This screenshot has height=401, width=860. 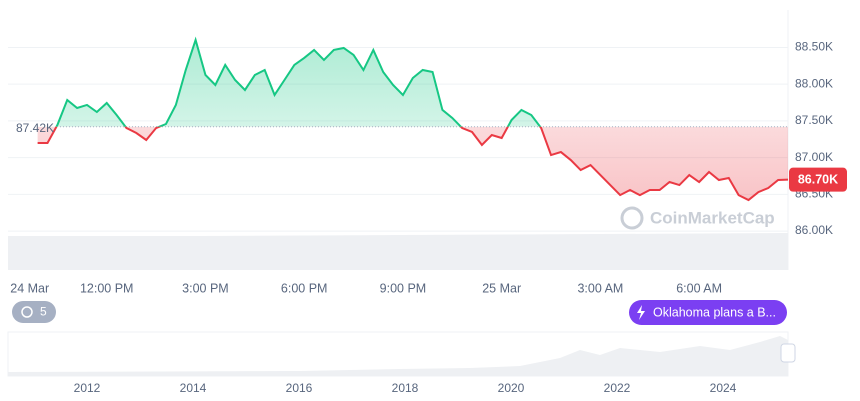 I want to click on navigator-year: 2018, so click(x=405, y=388).